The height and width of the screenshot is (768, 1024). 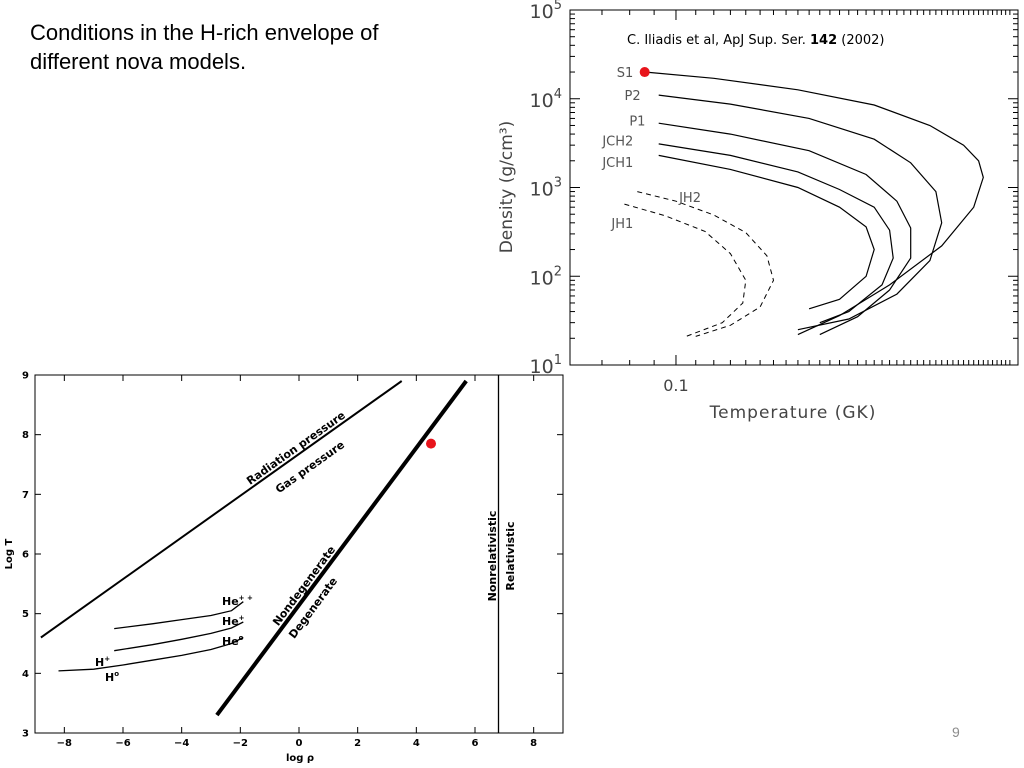 What do you see at coordinates (357, 743) in the screenshot?
I see `rt-x-tick-label: 2` at bounding box center [357, 743].